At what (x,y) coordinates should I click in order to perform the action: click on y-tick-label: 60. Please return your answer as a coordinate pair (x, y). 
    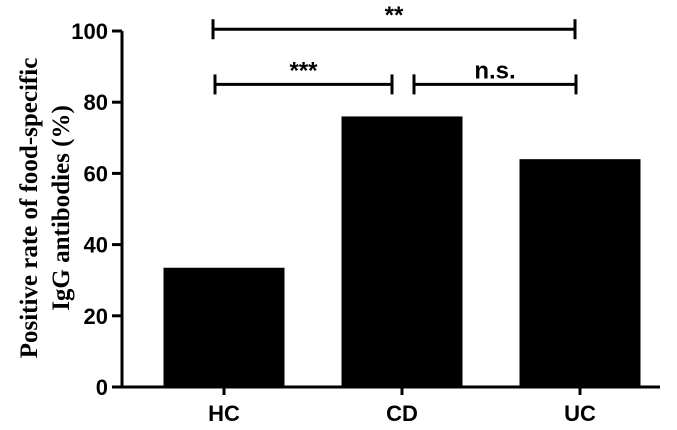
    Looking at the image, I should click on (96, 173).